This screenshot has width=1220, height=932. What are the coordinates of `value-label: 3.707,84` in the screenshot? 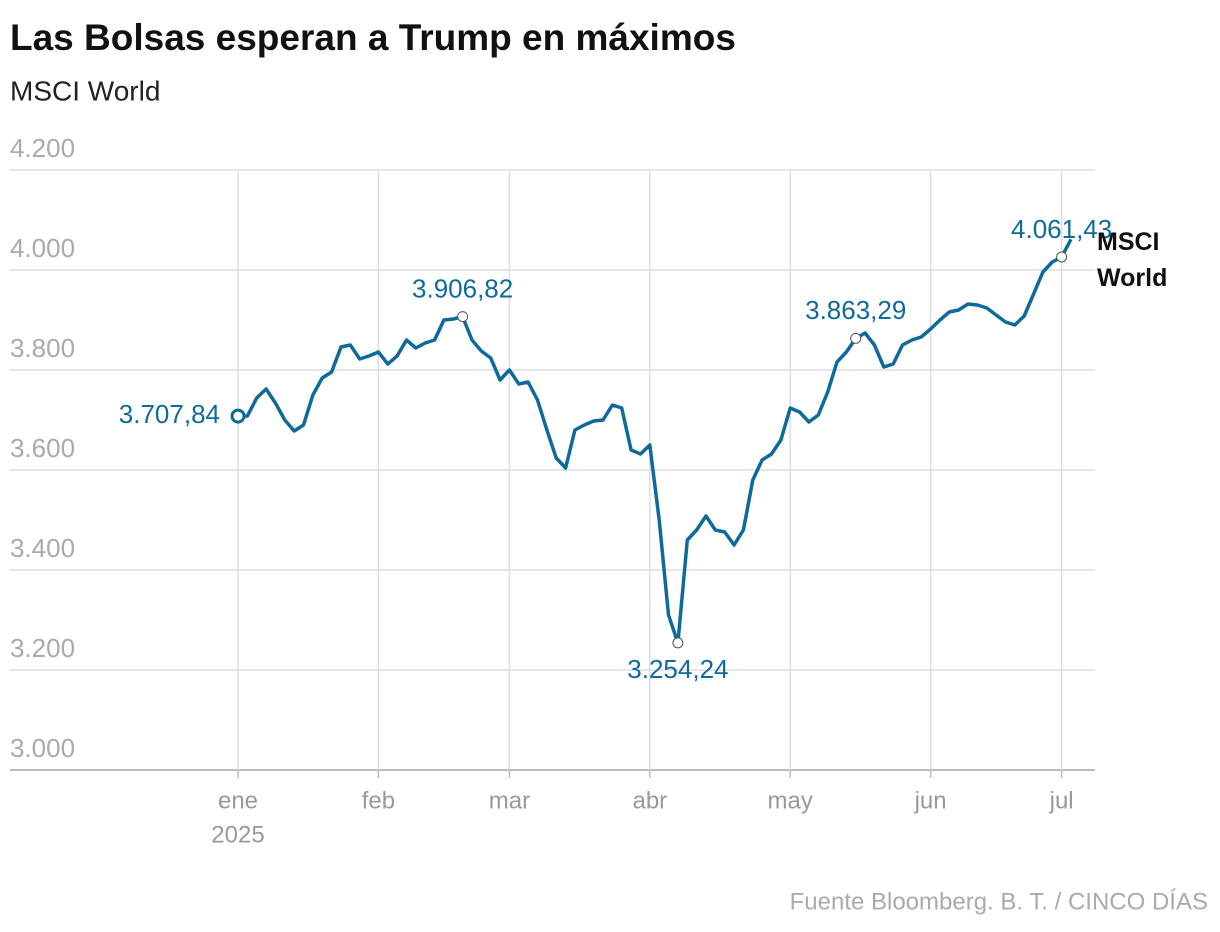 It's located at (169, 414).